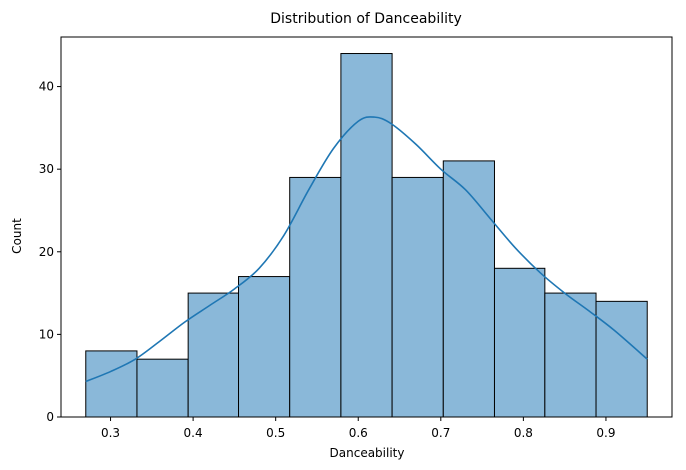 The image size is (686, 470). I want to click on y-tick-label: 40, so click(46, 87).